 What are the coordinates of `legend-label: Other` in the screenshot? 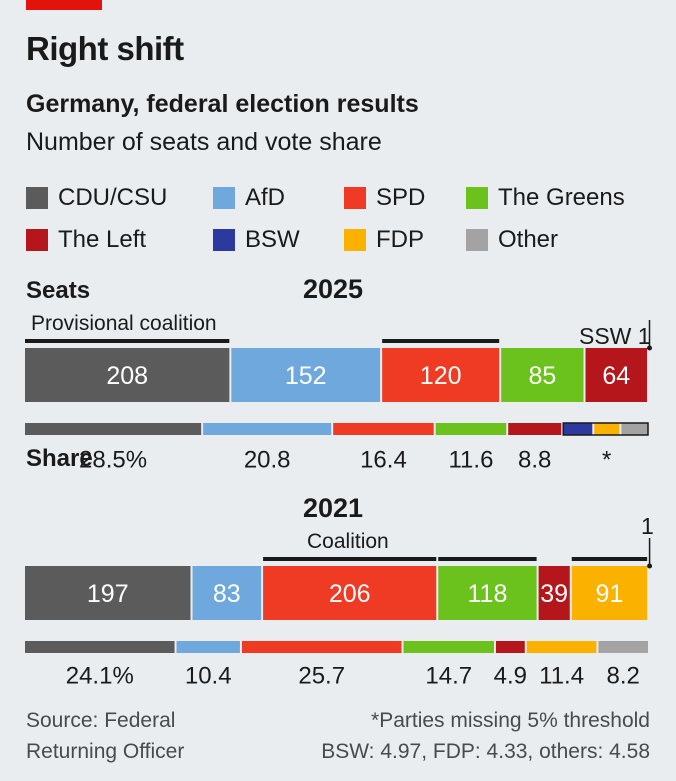 It's located at (528, 239).